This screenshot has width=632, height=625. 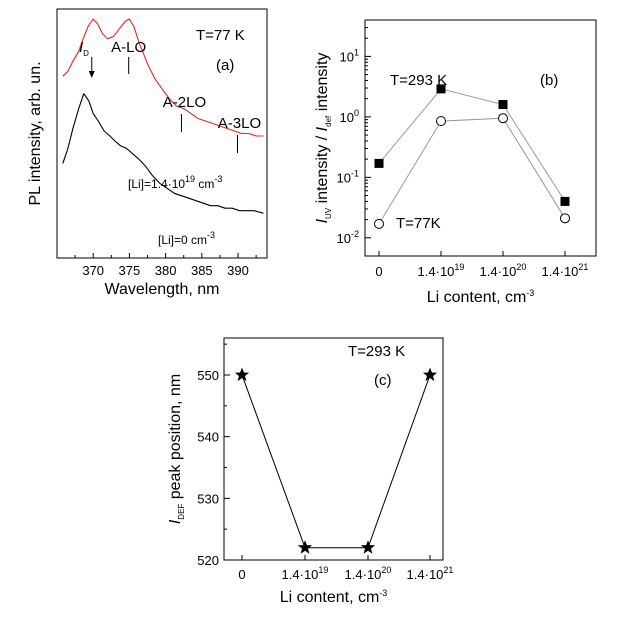 I want to click on y-label-b-i2: I, so click(x=322, y=128).